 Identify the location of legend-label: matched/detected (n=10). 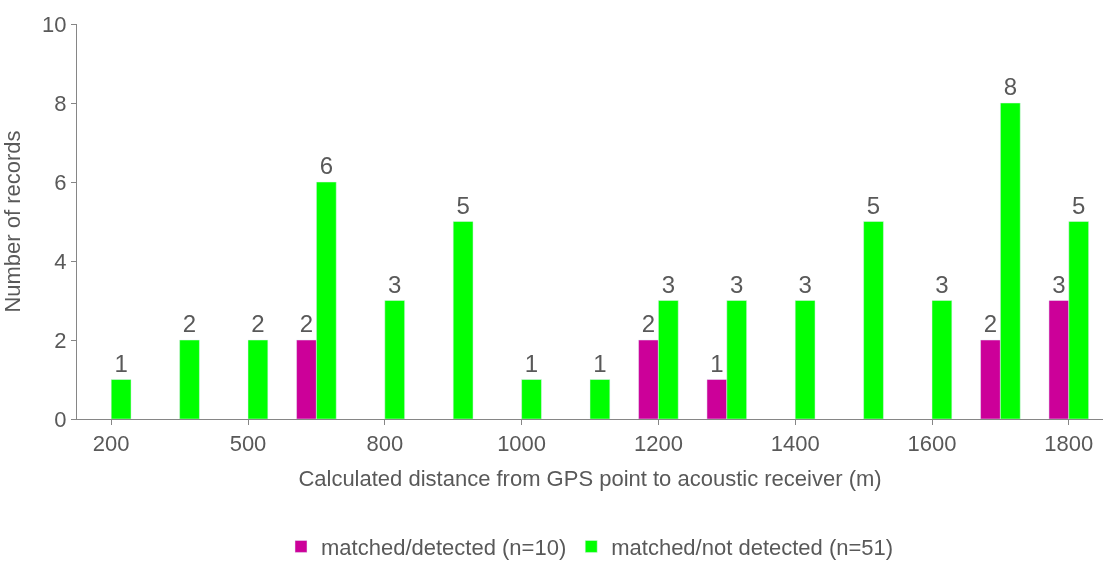
(444, 548).